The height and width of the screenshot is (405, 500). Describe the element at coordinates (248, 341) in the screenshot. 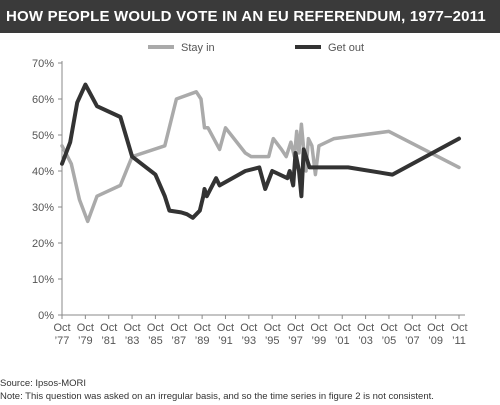

I see `x-tick-label-year: ’93` at that location.